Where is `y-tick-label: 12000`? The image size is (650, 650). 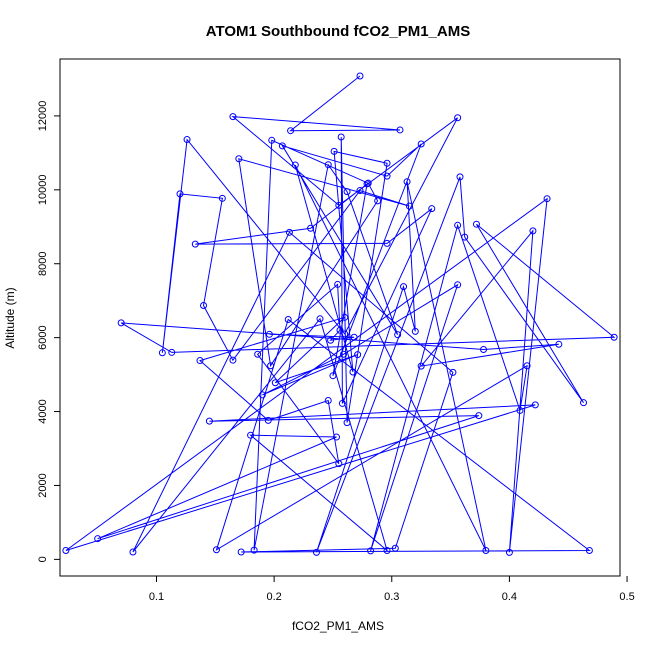
y-tick-label: 12000 is located at coordinates (43, 116).